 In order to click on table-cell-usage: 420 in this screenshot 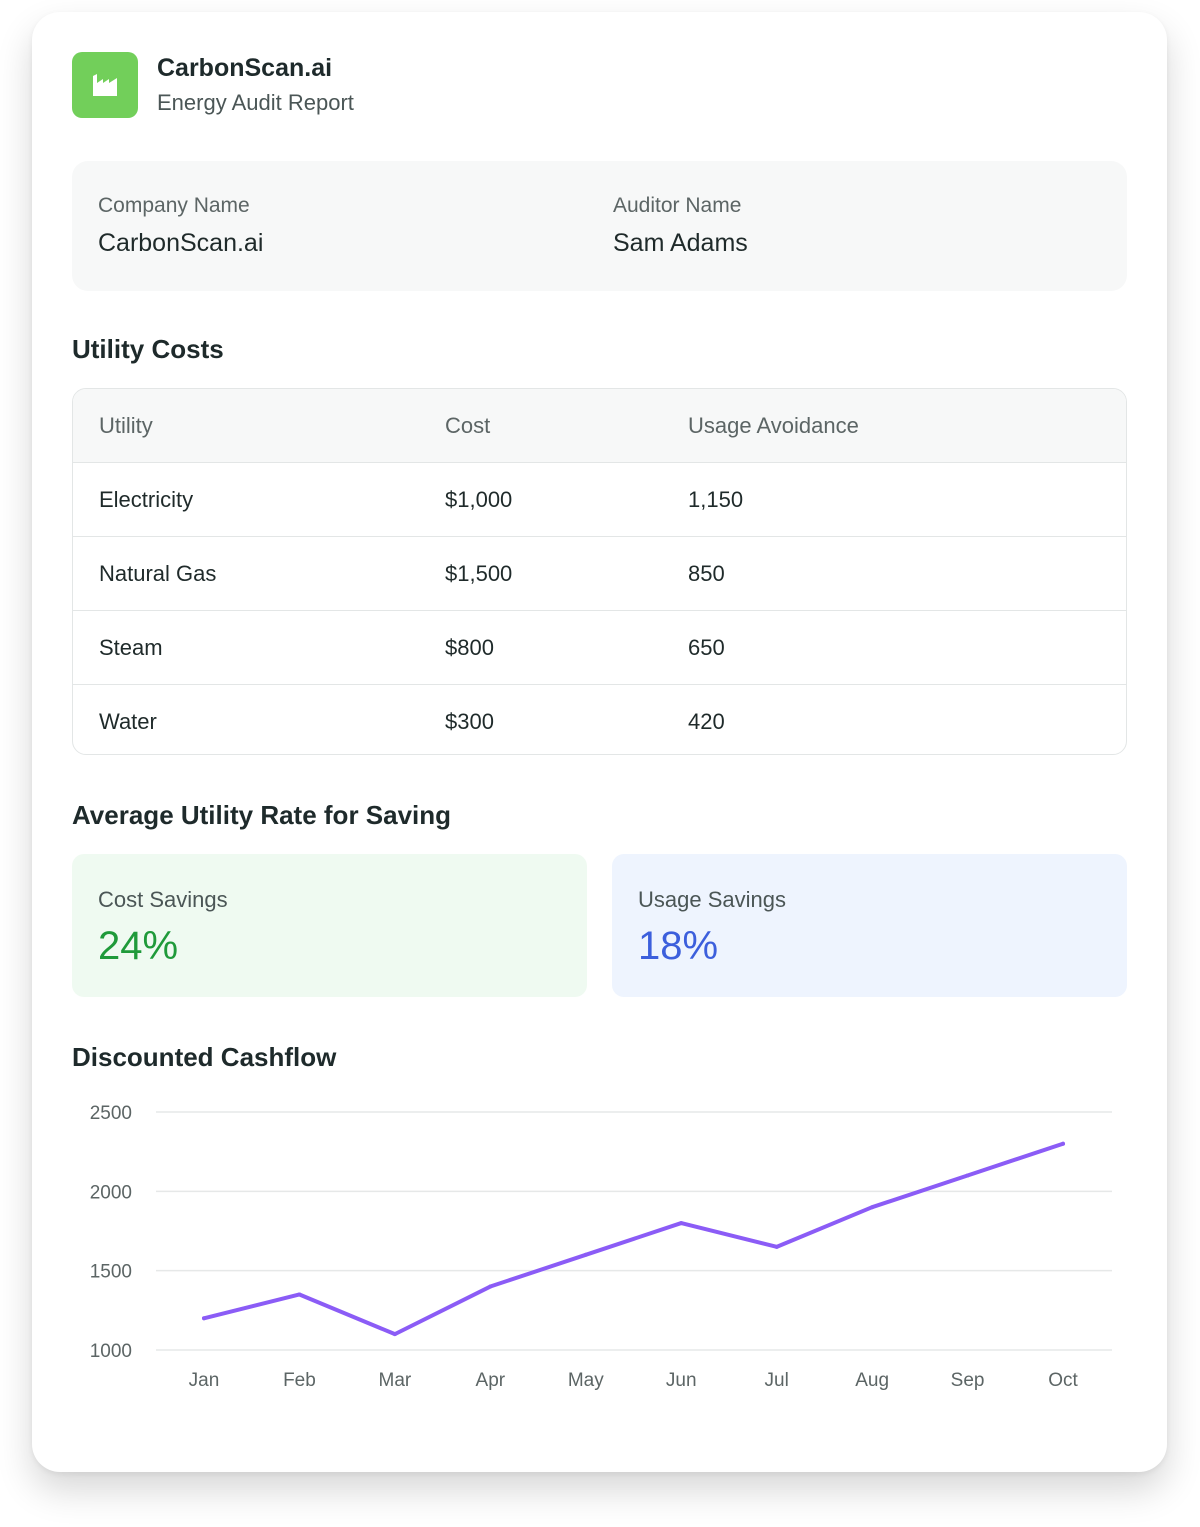, I will do `click(706, 721)`.